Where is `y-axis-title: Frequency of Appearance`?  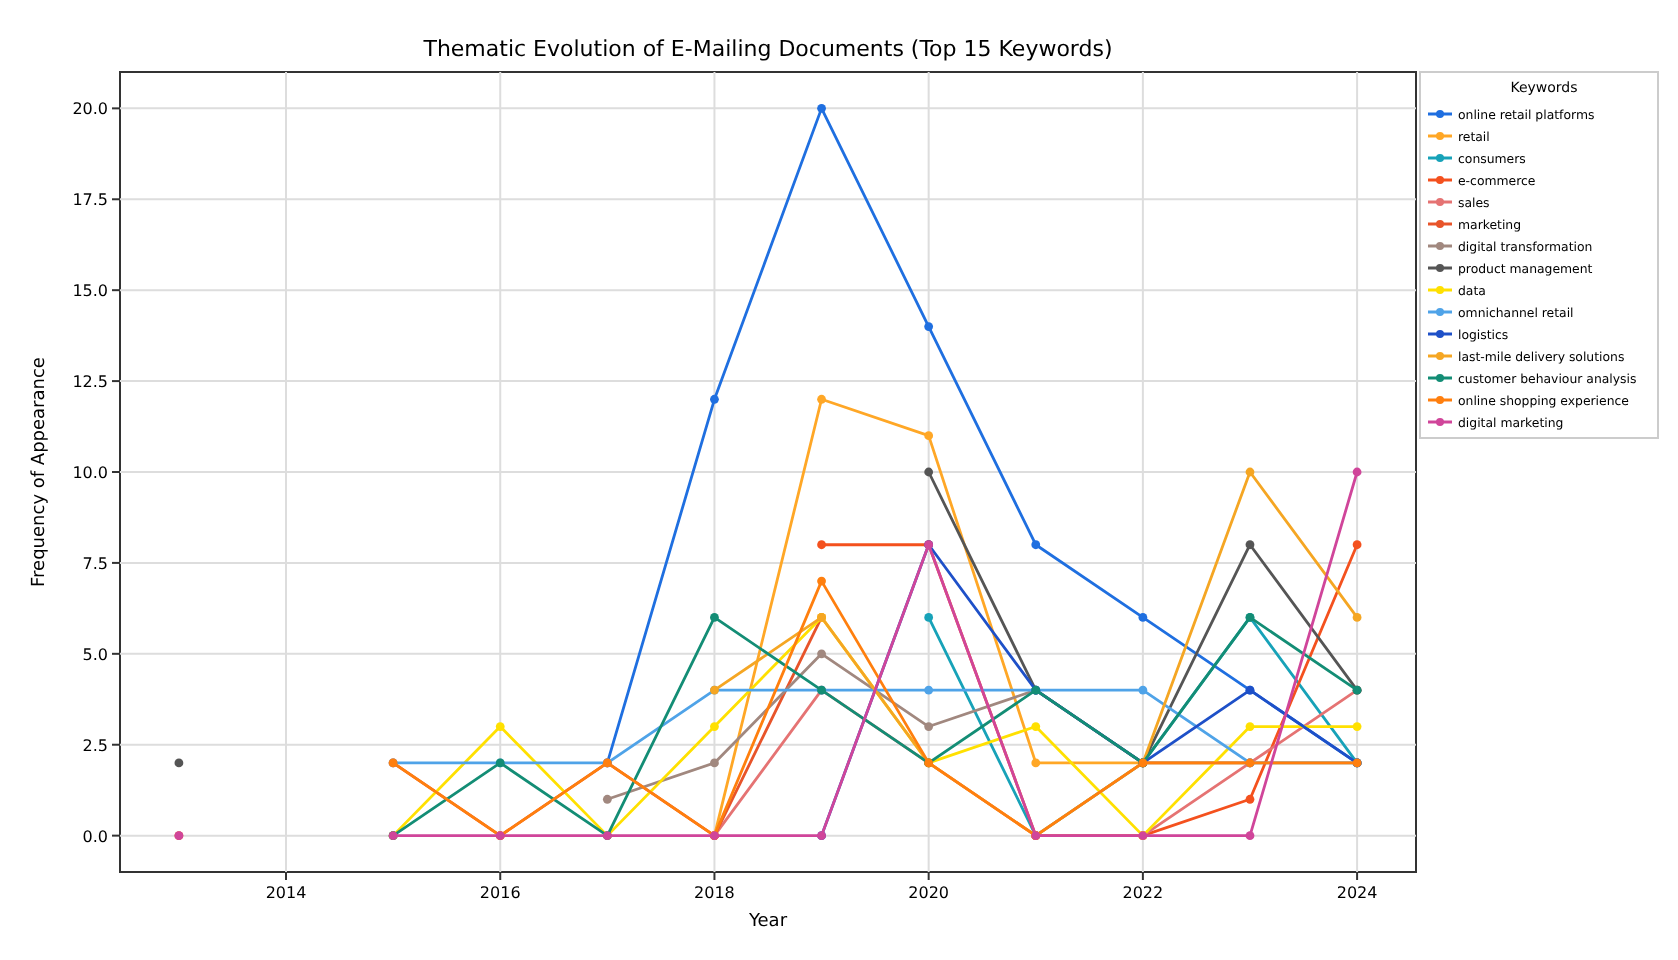
y-axis-title: Frequency of Appearance is located at coordinates (40, 471).